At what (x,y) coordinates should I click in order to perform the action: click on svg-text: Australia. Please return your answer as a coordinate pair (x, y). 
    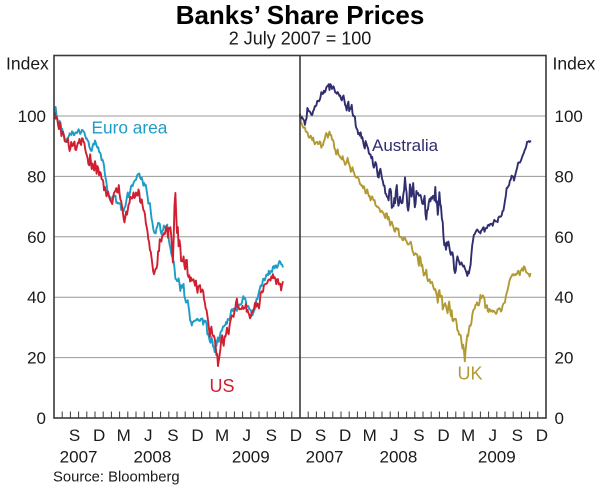
    Looking at the image, I should click on (405, 145).